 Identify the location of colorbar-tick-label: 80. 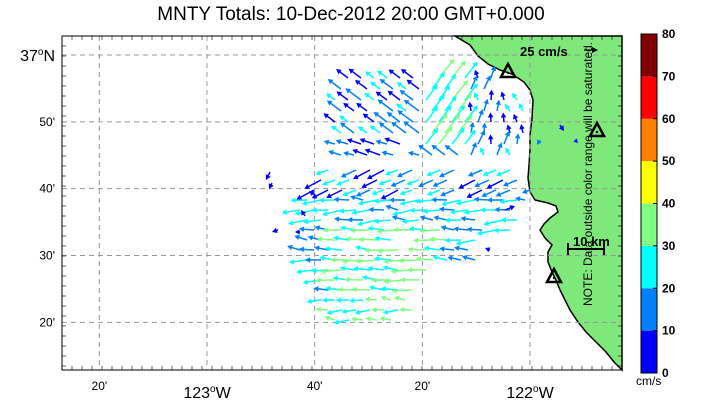
(669, 34).